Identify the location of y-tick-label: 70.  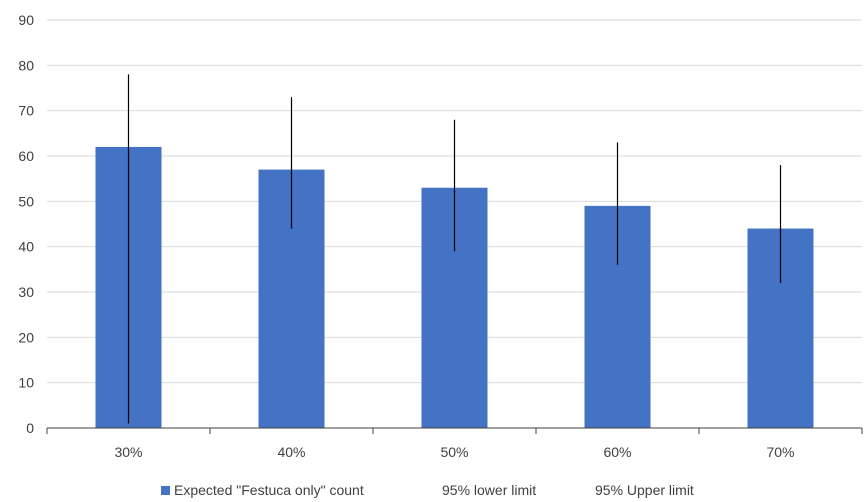
(26, 111).